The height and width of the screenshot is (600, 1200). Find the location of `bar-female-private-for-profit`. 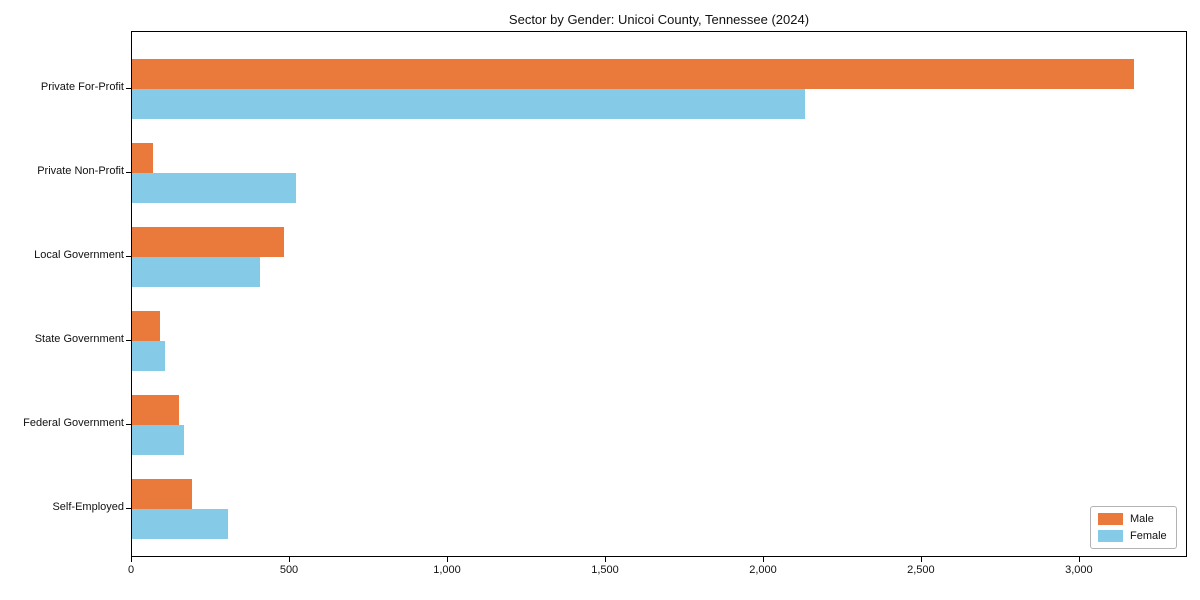

bar-female-private-for-profit is located at coordinates (468, 104).